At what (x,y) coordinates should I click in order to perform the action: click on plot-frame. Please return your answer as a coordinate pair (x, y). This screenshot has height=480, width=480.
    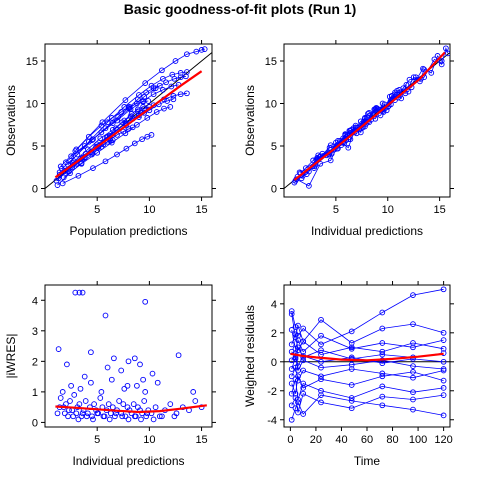
    Looking at the image, I should click on (128, 356).